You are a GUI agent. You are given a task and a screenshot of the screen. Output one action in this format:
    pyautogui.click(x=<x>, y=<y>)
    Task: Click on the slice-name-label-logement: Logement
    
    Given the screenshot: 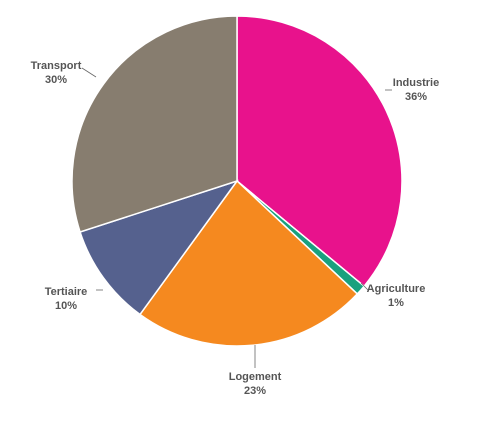 What is the action you would take?
    pyautogui.click(x=255, y=377)
    